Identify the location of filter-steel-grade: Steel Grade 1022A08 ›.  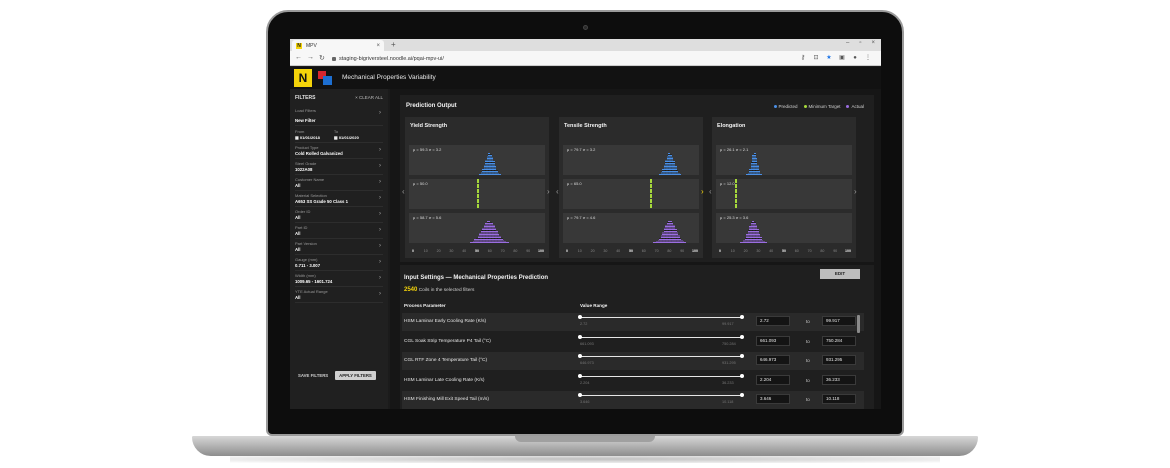
(339, 167).